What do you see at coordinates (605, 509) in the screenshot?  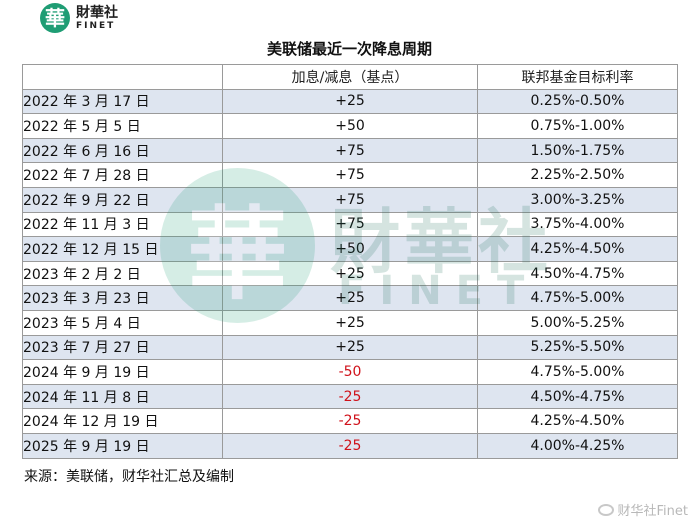 I see `weibo-icon` at bounding box center [605, 509].